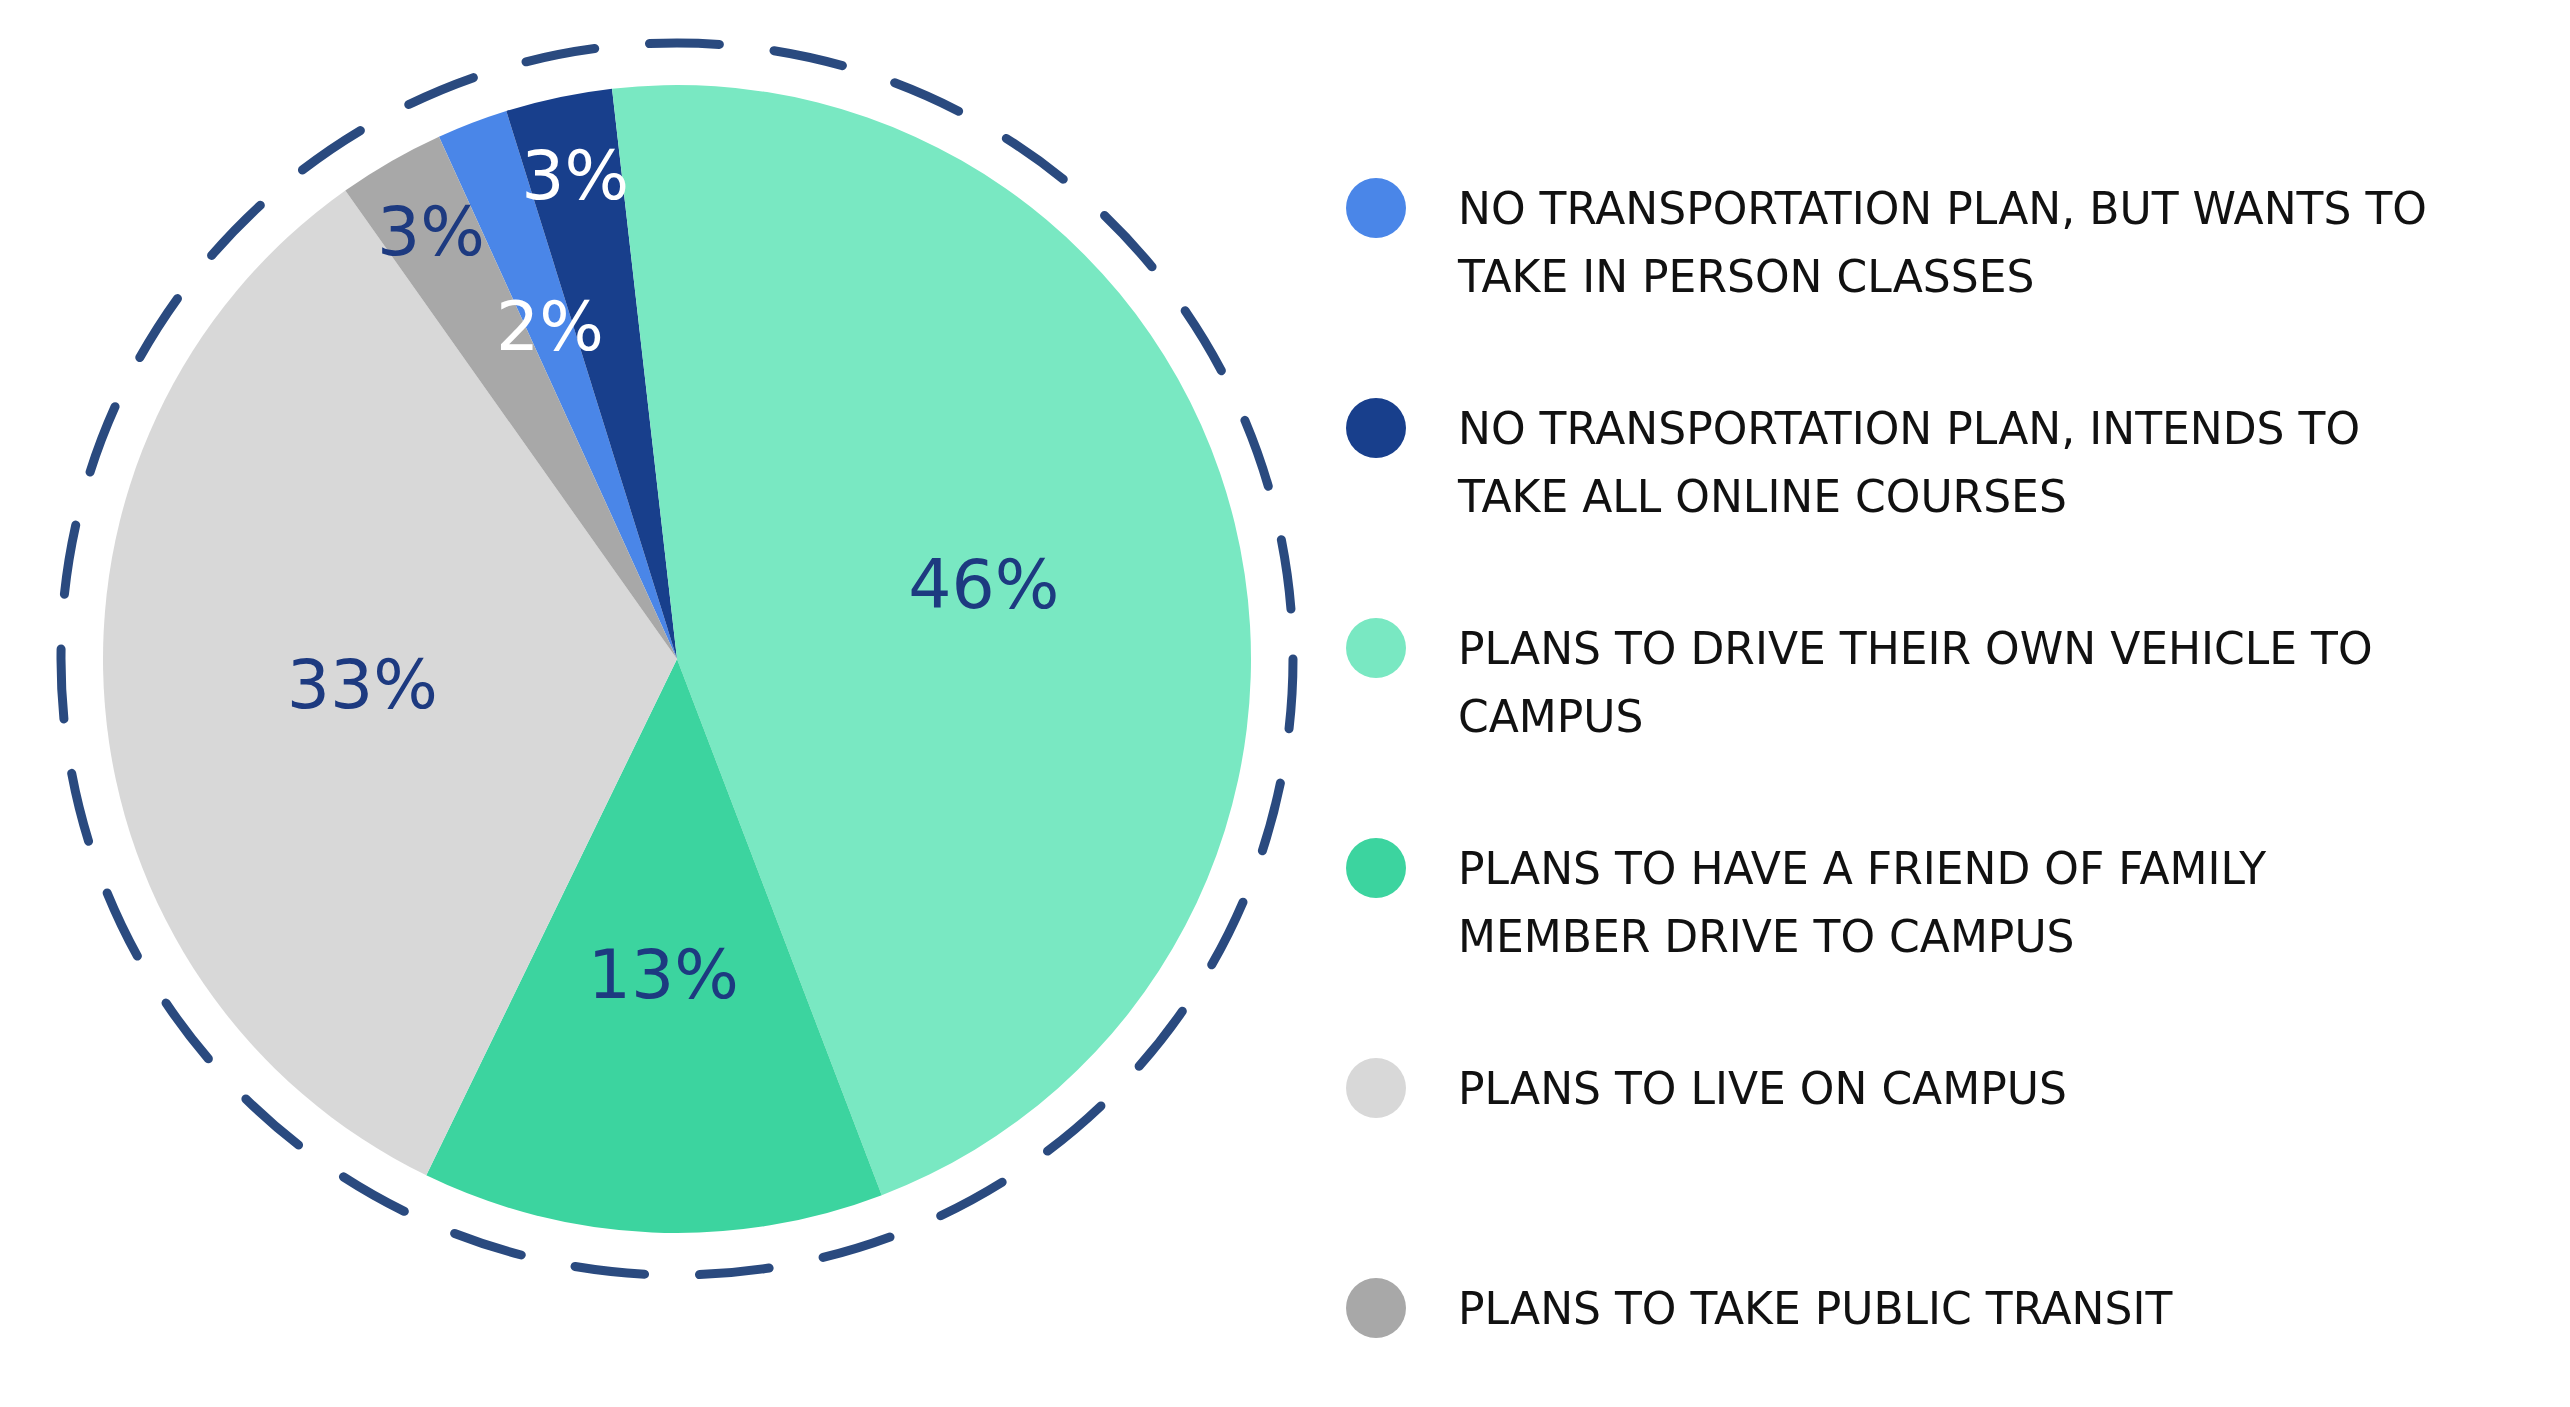  Describe the element at coordinates (1815, 1308) in the screenshot. I see `legend-label: PLANS TO TAKE PUBLIC TRANSIT` at that location.